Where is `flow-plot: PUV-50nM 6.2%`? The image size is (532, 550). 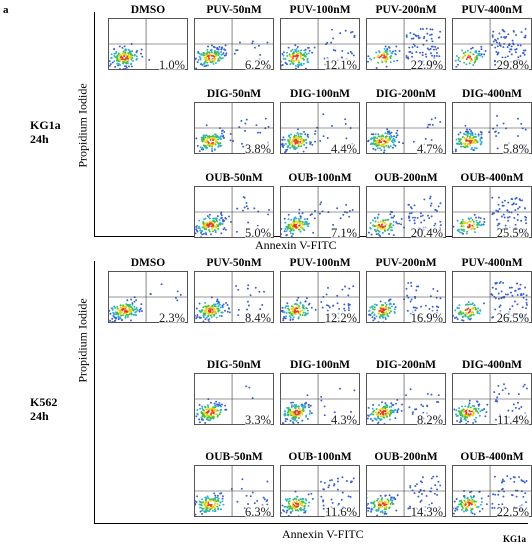 flow-plot: PUV-50nM 6.2% is located at coordinates (234, 38).